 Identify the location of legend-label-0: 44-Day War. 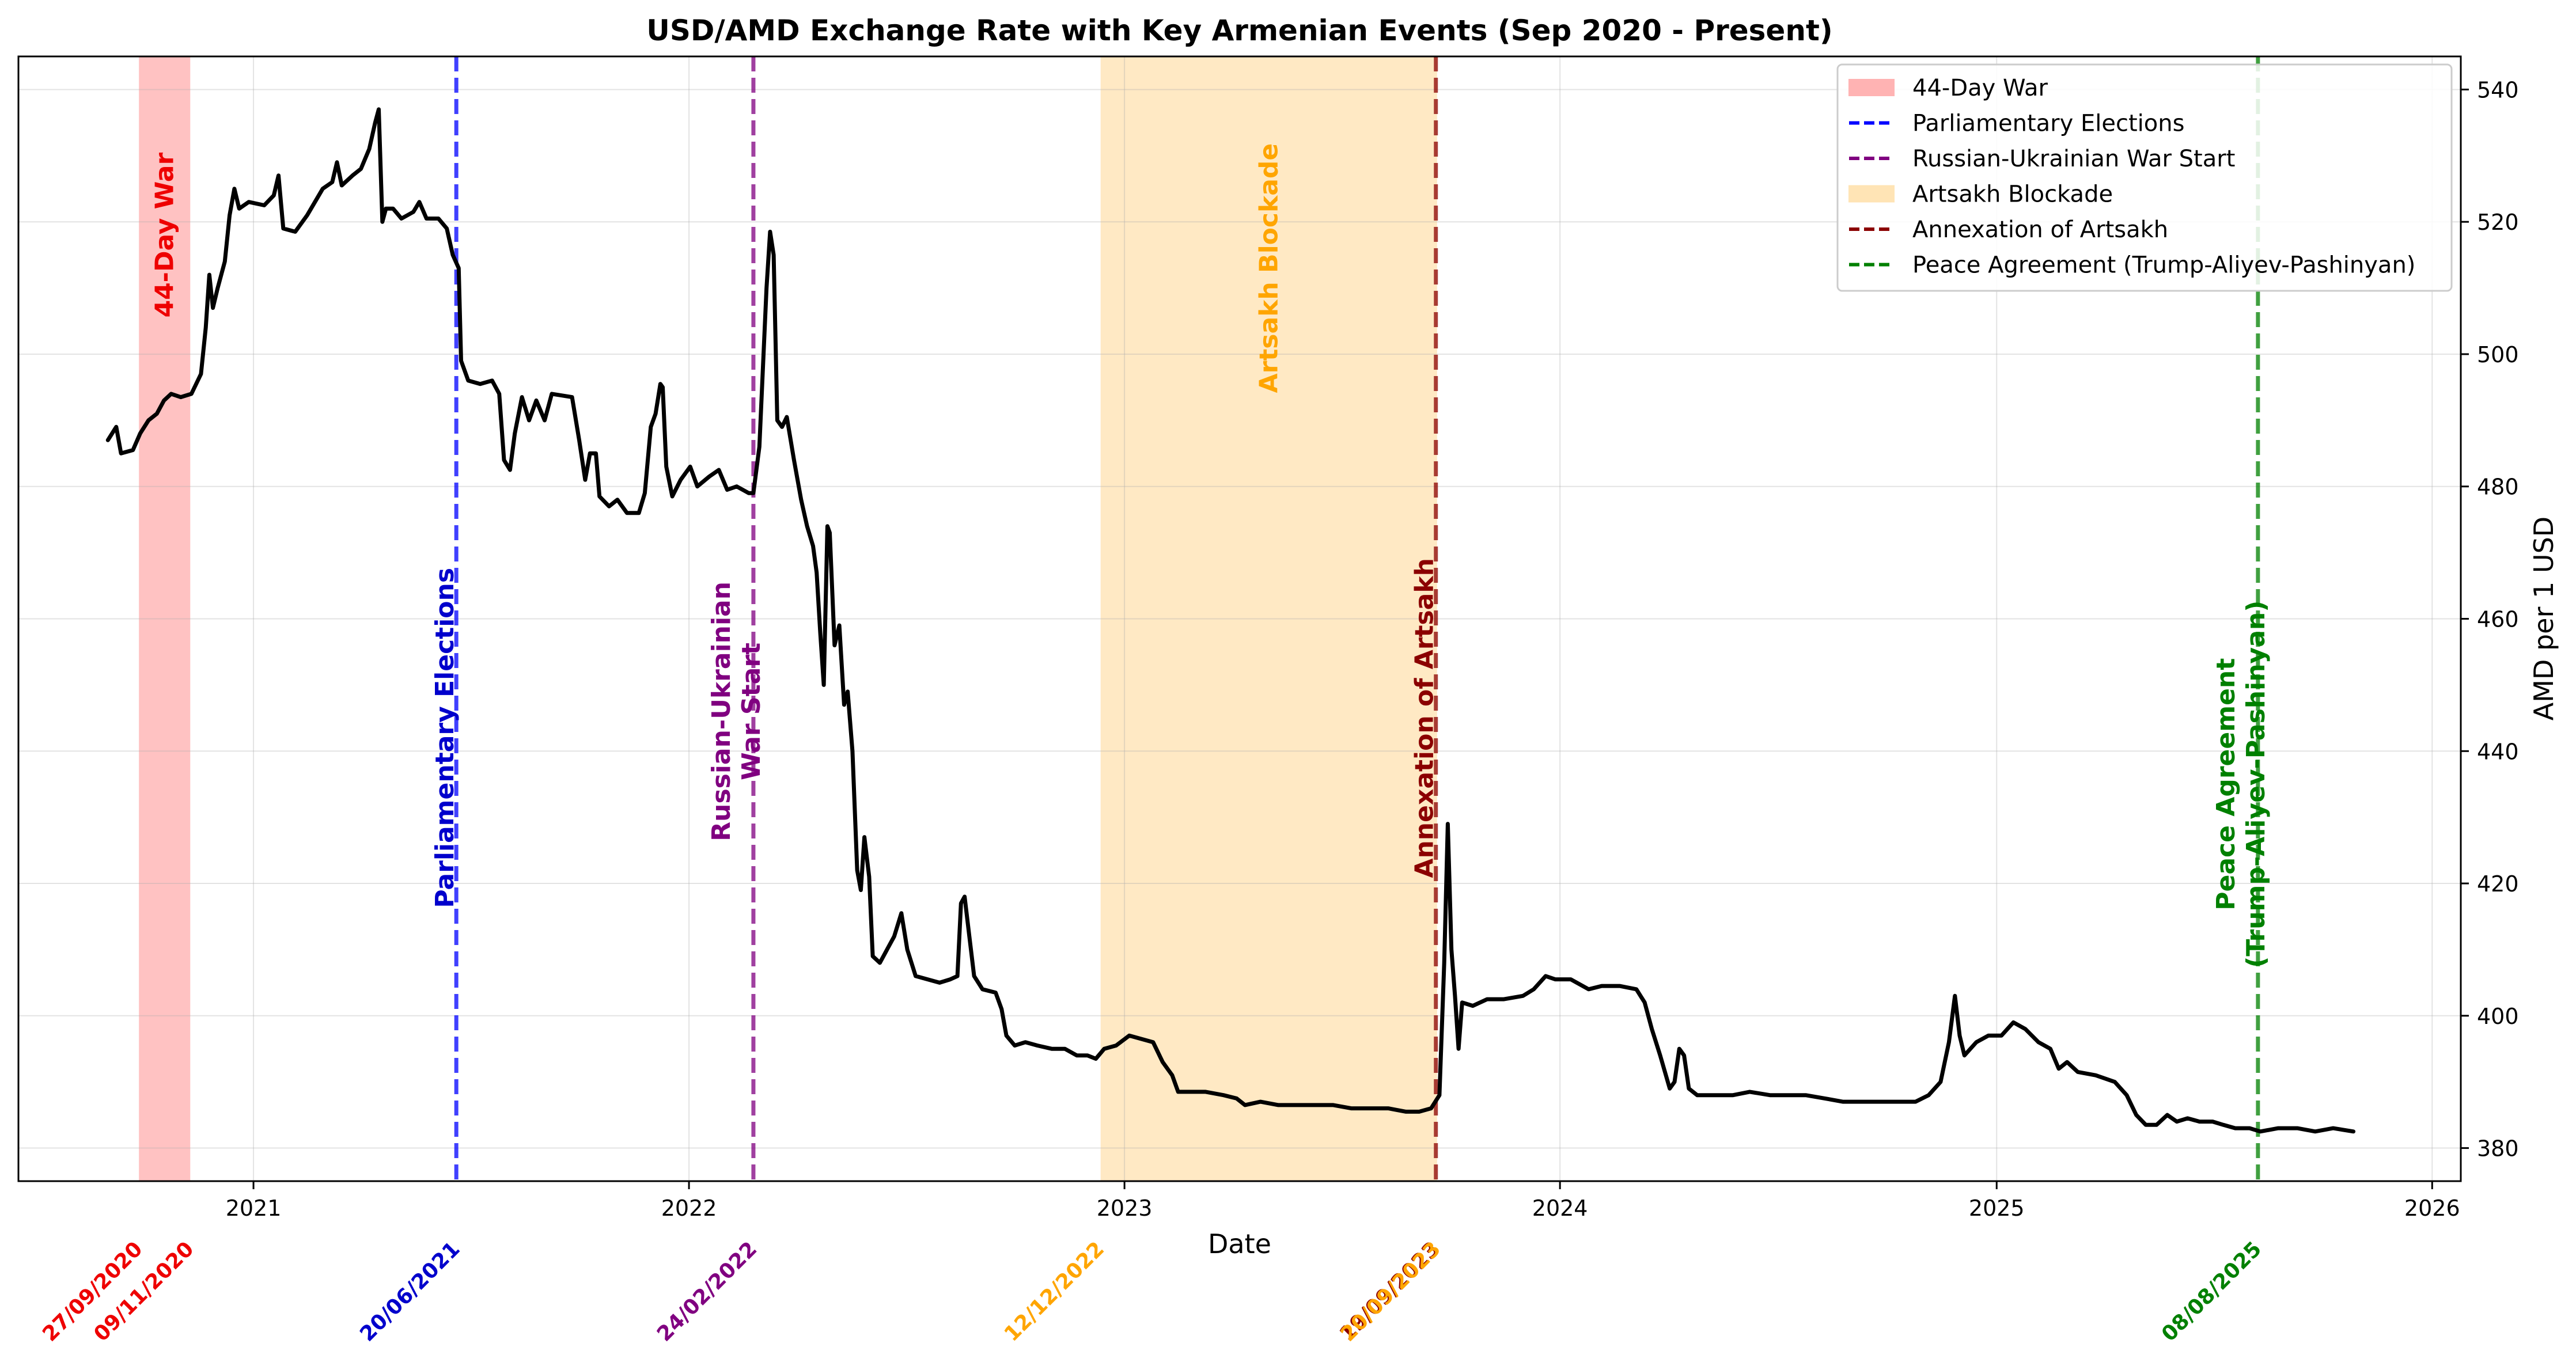
(1980, 88).